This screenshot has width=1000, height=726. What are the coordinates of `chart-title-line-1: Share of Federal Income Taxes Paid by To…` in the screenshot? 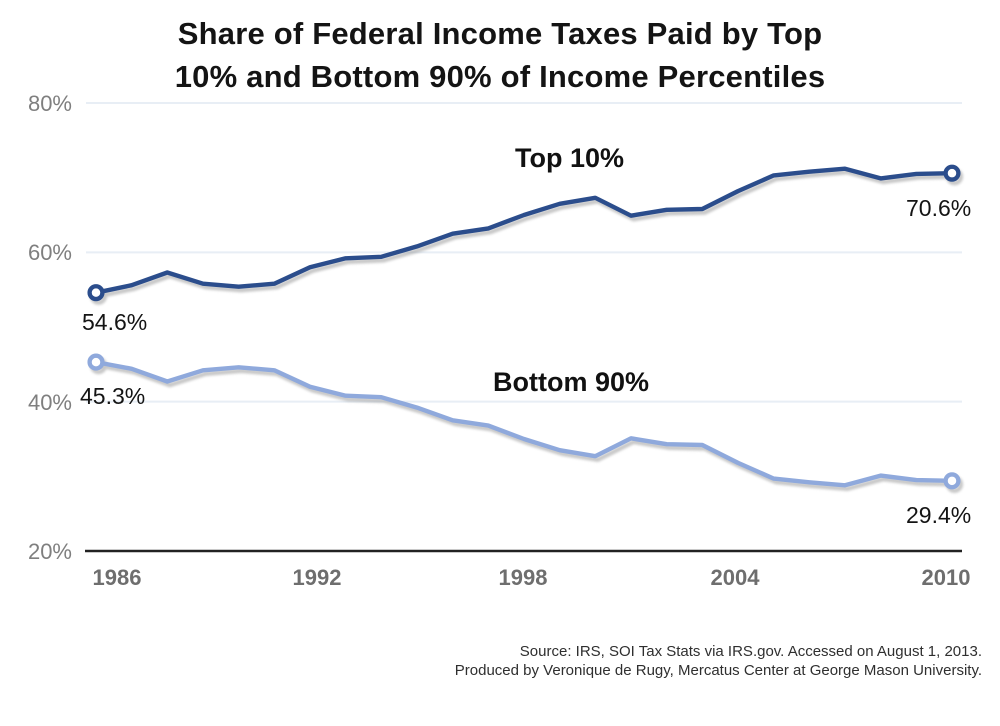 It's located at (500, 33).